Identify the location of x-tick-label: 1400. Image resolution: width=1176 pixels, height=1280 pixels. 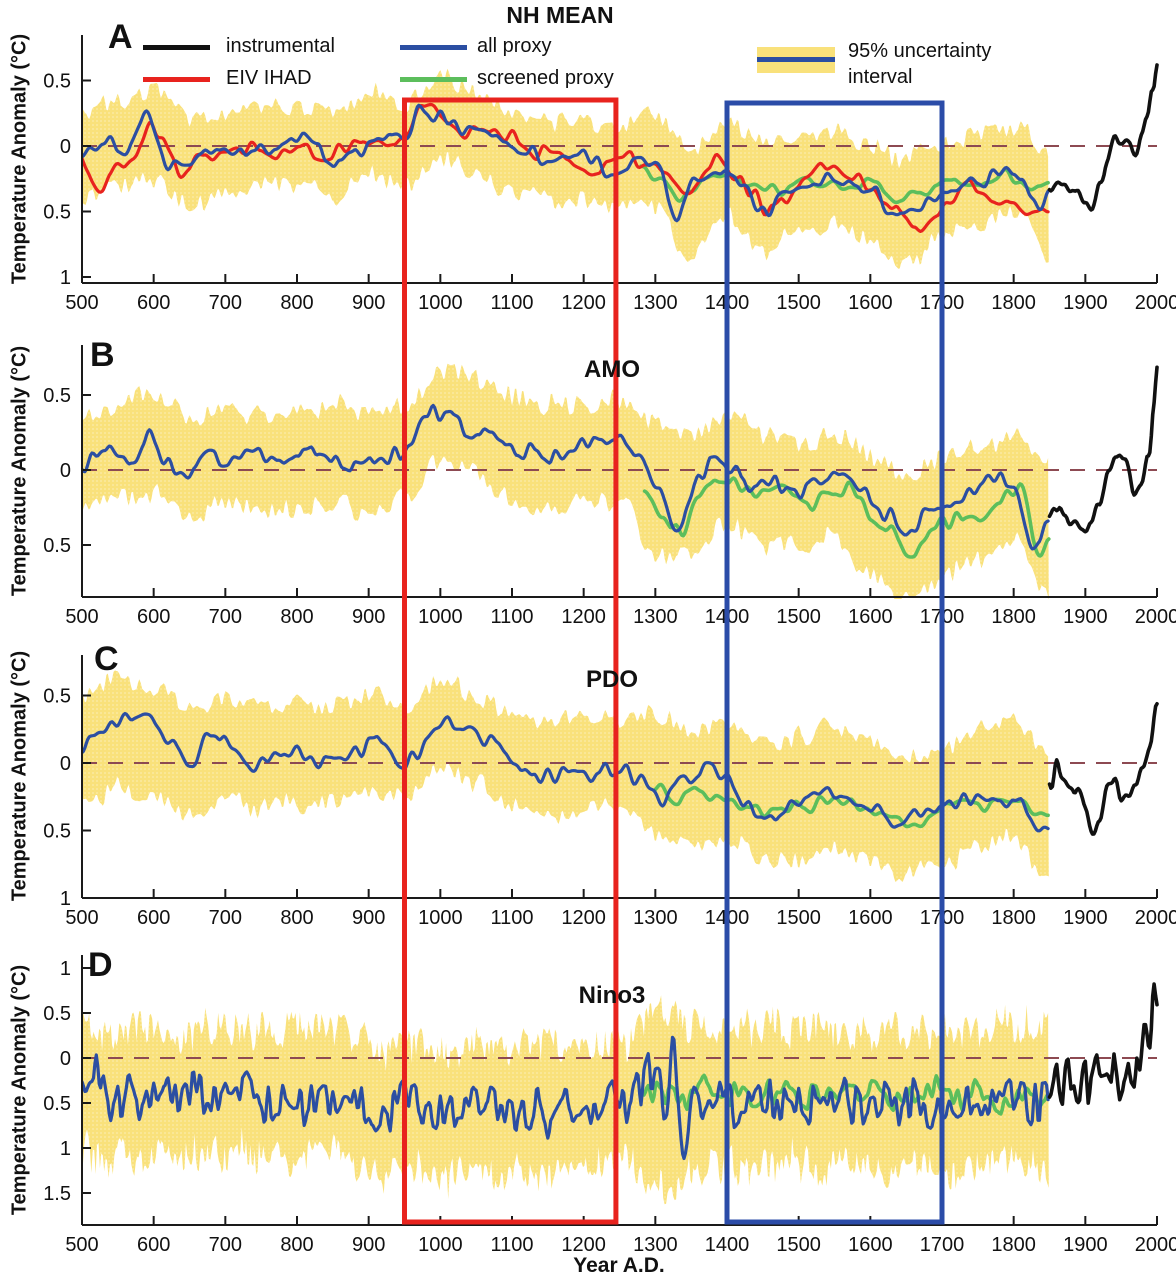
(727, 1245).